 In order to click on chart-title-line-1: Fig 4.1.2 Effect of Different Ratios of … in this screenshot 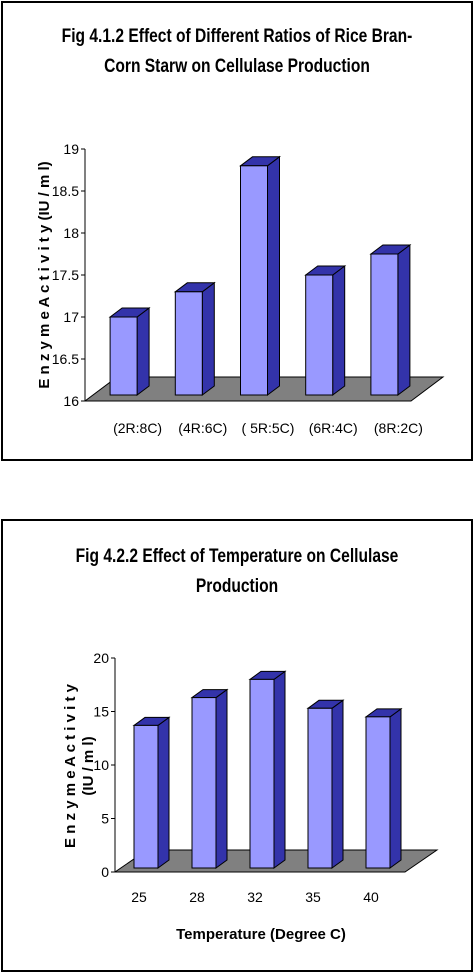, I will do `click(237, 36)`.